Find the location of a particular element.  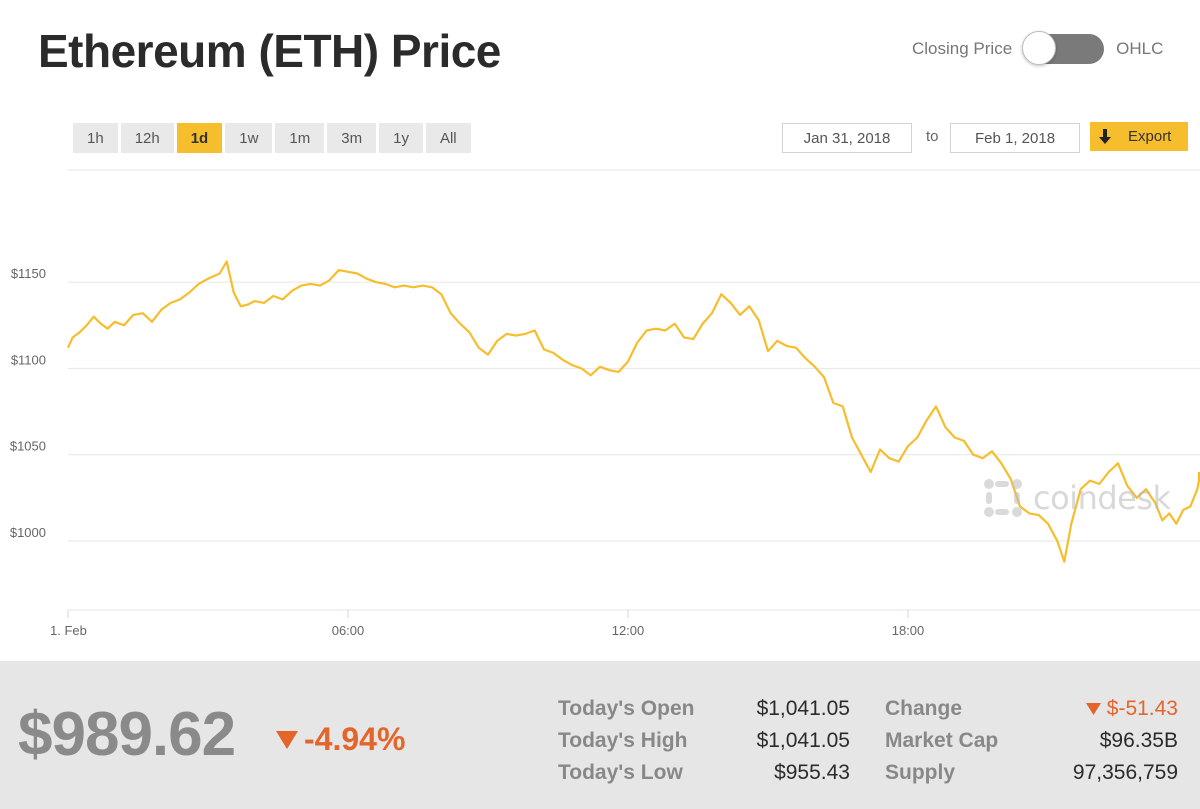

toggle-knob is located at coordinates (1039, 48).